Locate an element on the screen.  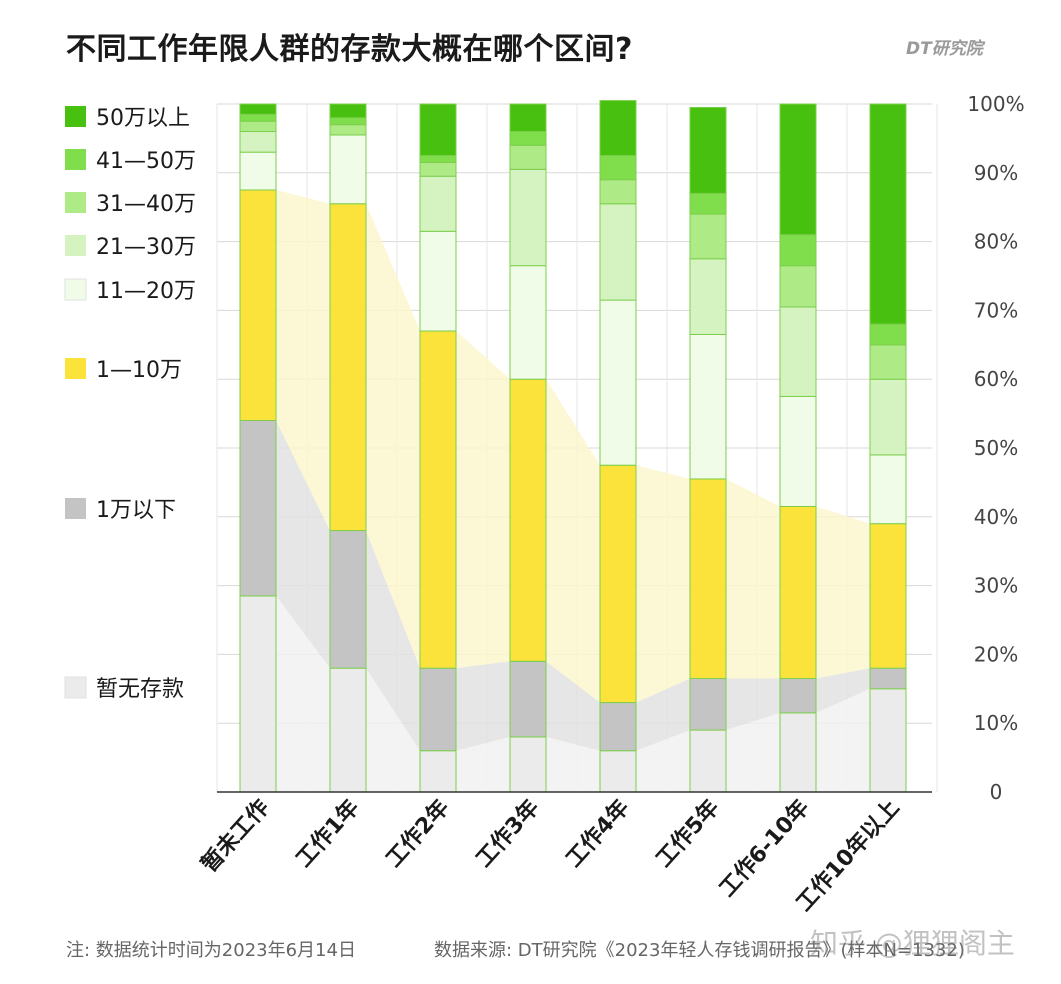
data-source: 数据来源: DT研究院《2023年轻人存钱调研报告》(样本N=1332) is located at coordinates (699, 950).